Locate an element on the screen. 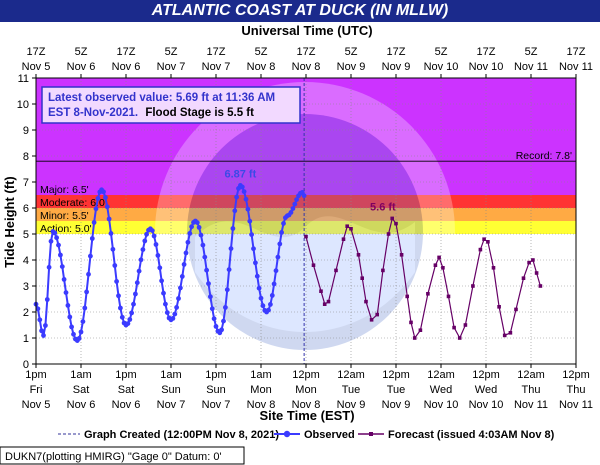  legend-observed-label: Observed is located at coordinates (329, 435).